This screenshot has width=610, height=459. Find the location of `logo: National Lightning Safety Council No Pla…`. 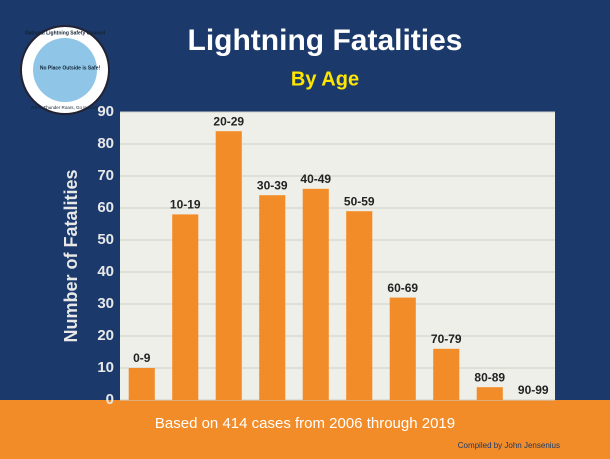

logo: National Lightning Safety Council No Pla… is located at coordinates (65, 70).